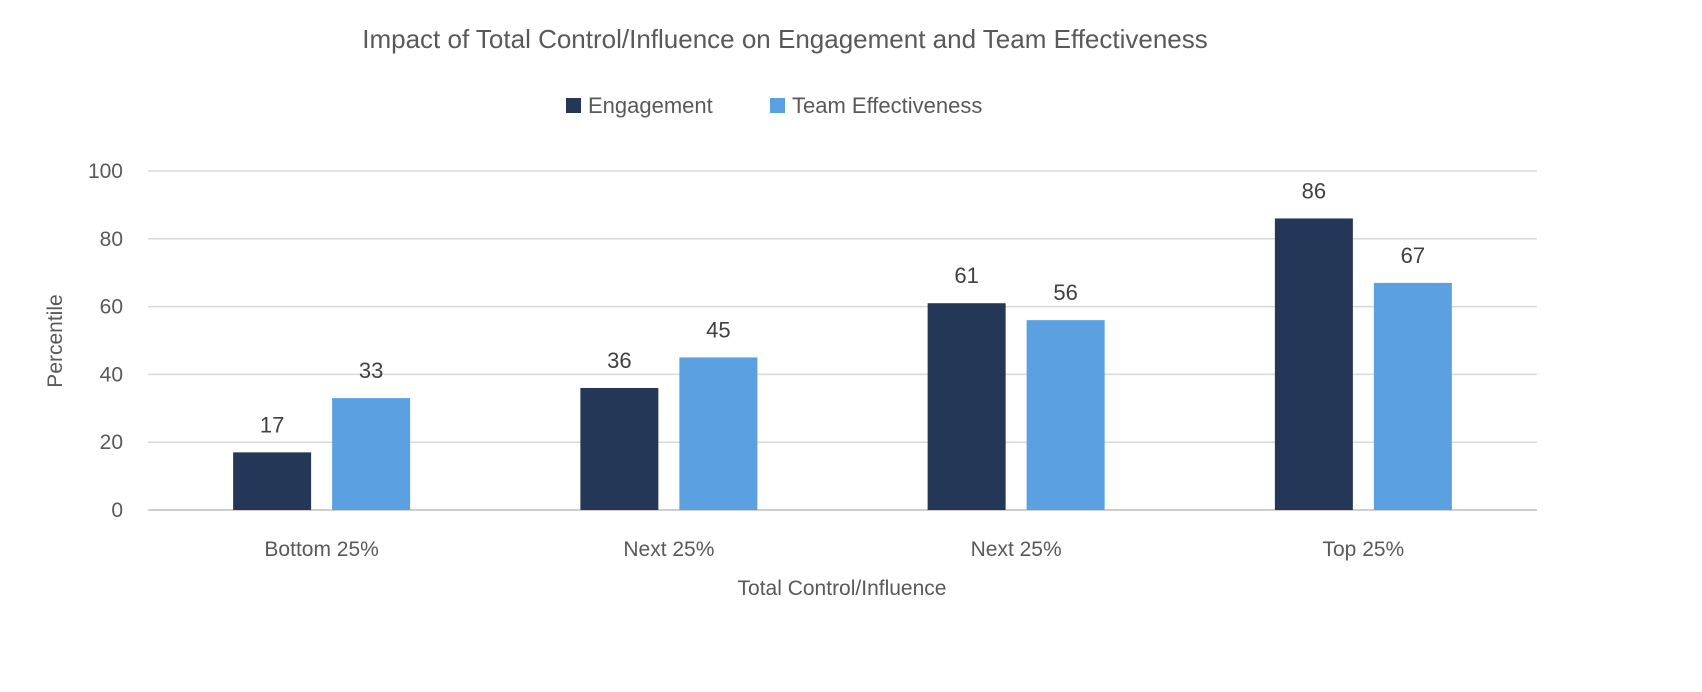  Describe the element at coordinates (111, 374) in the screenshot. I see `y-tick-label: 40` at that location.